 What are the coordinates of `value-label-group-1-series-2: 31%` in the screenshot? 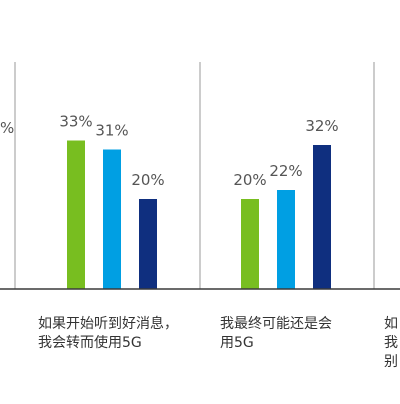 It's located at (111, 131).